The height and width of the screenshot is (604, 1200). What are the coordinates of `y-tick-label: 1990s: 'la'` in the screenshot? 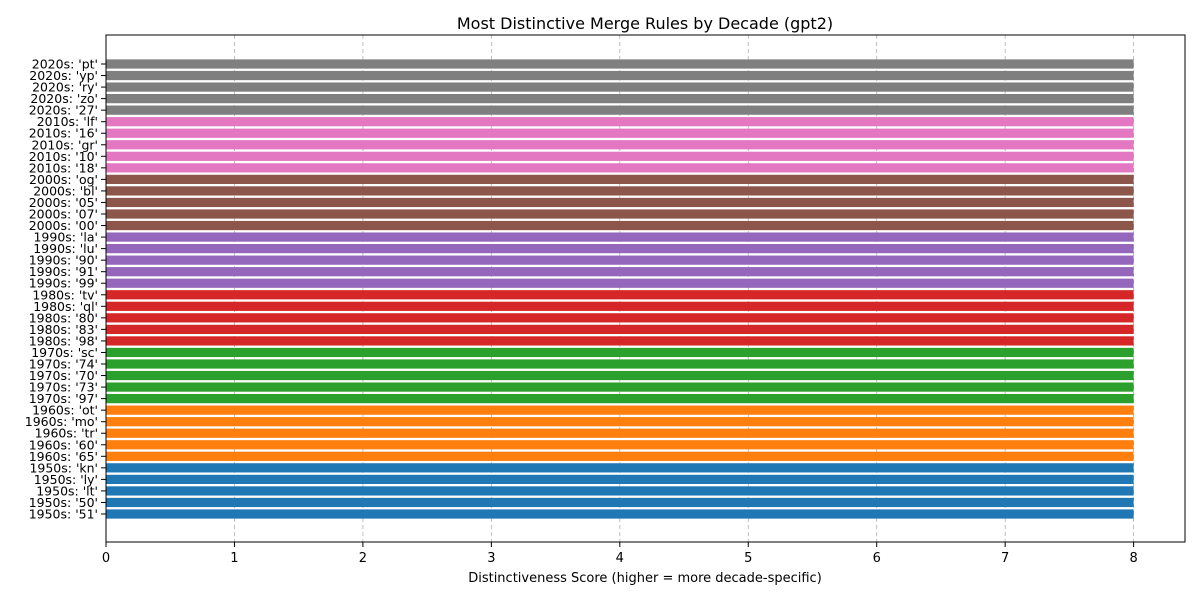 It's located at (65, 237).